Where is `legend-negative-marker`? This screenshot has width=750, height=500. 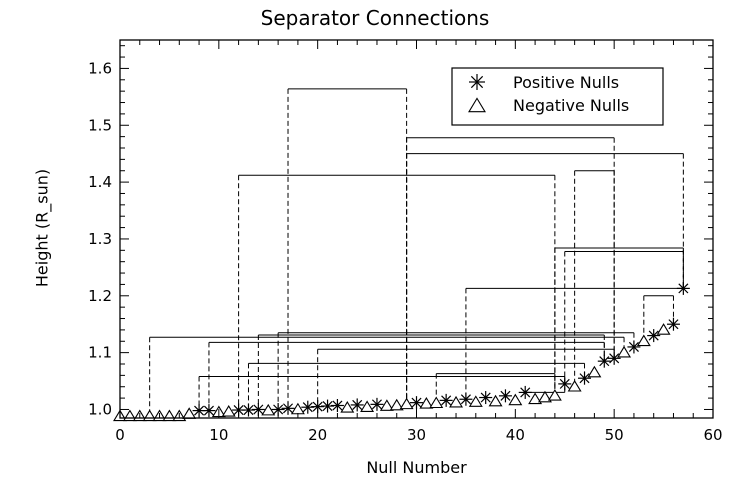 legend-negative-marker is located at coordinates (477, 105).